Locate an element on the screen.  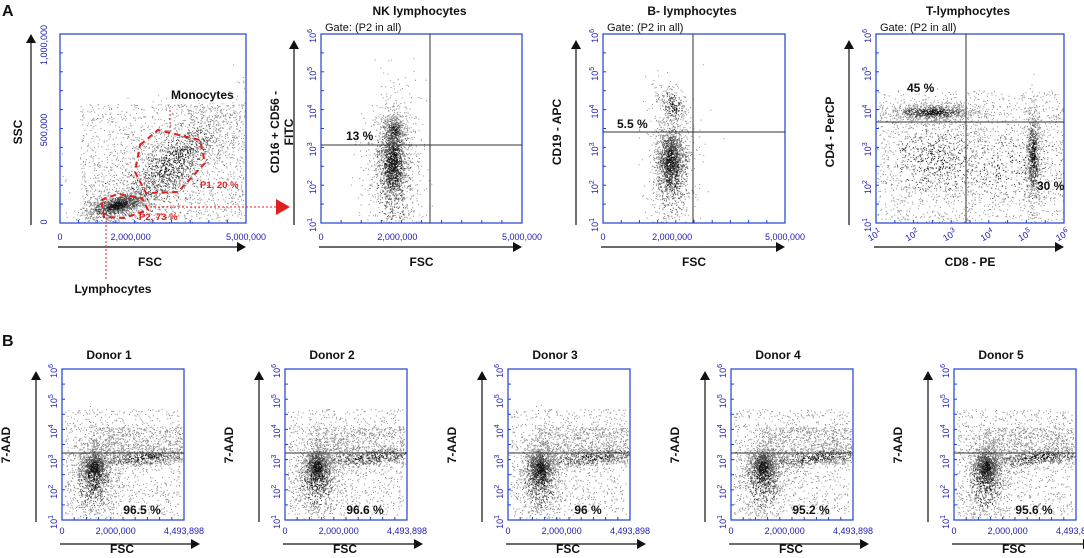
y-tick-label-b-6: 106 is located at coordinates (594, 36).